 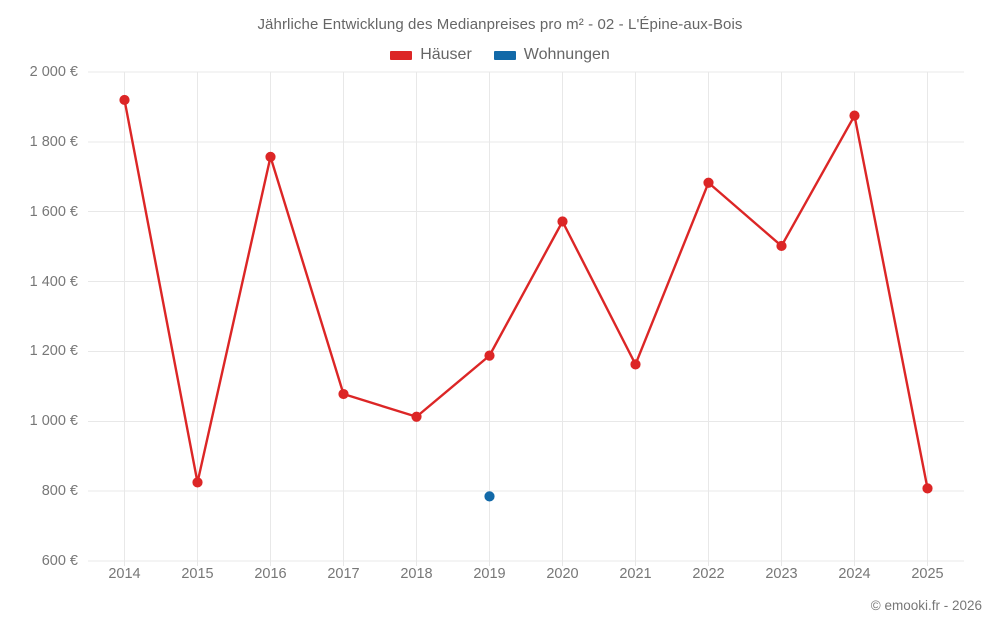 What do you see at coordinates (781, 574) in the screenshot?
I see `x-tick-label: 2023` at bounding box center [781, 574].